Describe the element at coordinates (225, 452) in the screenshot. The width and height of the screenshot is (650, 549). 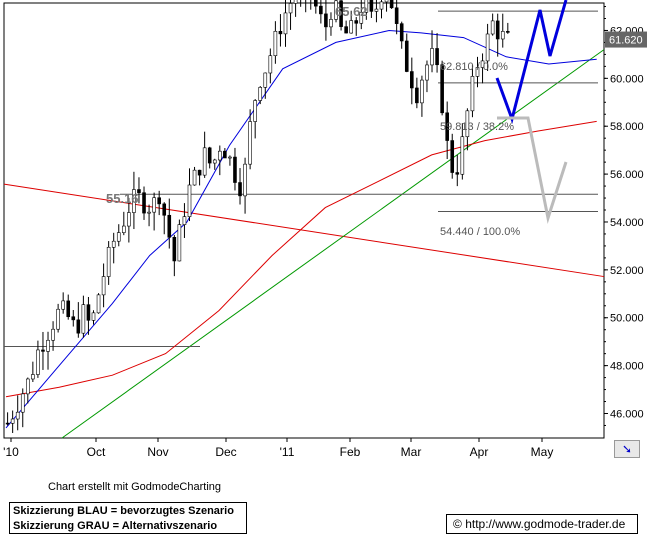
I see `x-tick-label: Dec` at that location.